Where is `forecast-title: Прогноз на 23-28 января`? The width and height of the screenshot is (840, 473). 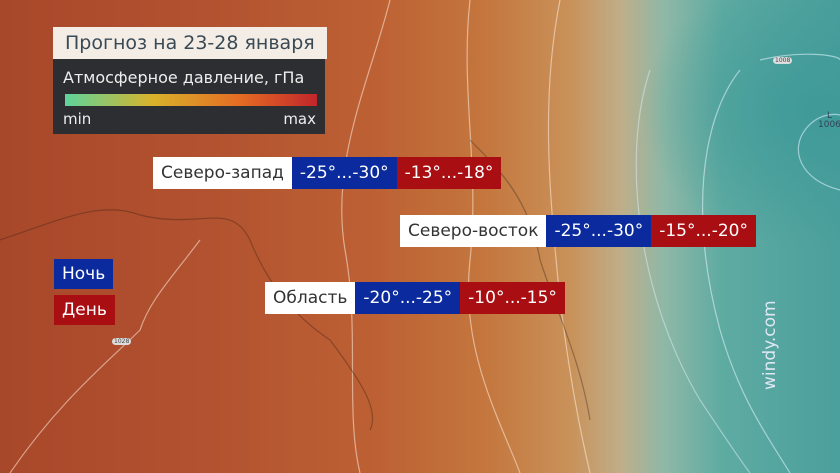 forecast-title: Прогноз на 23-28 января is located at coordinates (190, 43).